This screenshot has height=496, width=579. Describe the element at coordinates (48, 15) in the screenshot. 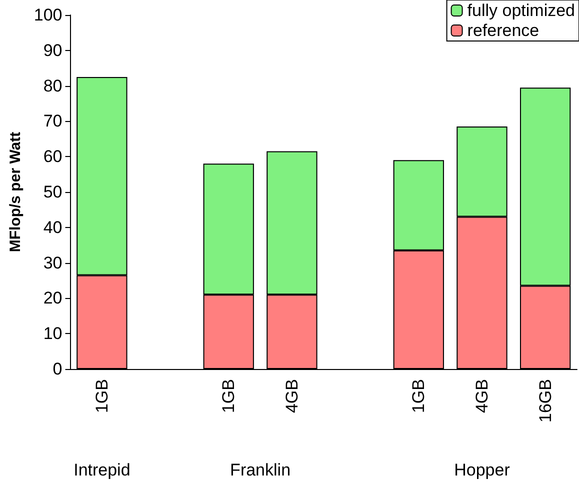

I see `y-tick-label: 100` at that location.